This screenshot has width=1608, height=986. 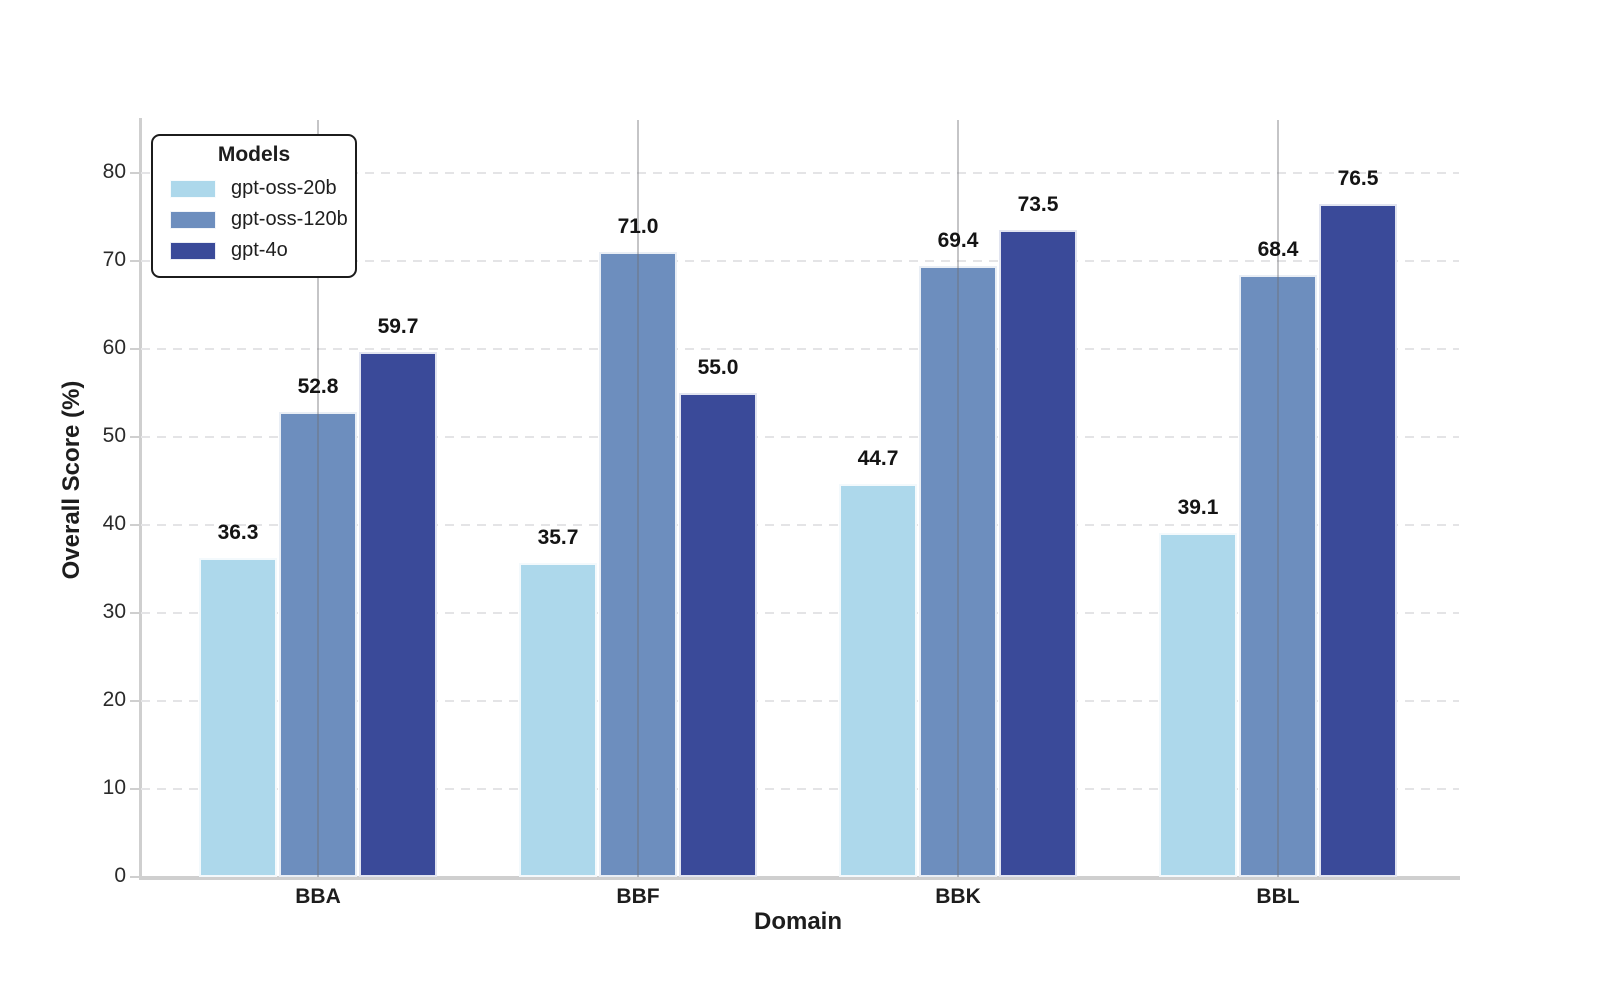 What do you see at coordinates (1038, 553) in the screenshot?
I see `bar-gpt-4o-BBK` at bounding box center [1038, 553].